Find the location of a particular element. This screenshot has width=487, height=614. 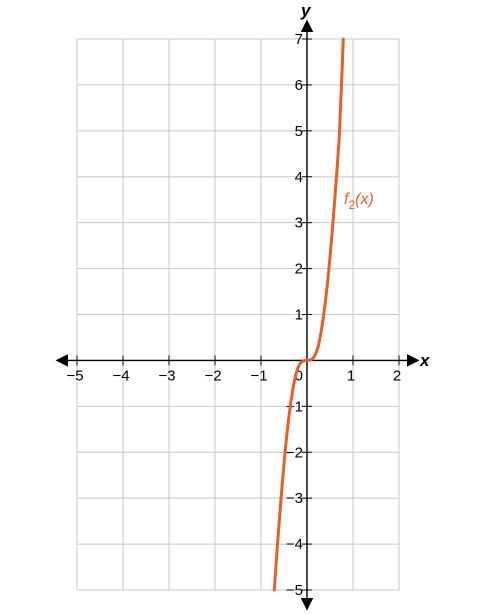

y-tick-label: −2 is located at coordinates (294, 452).